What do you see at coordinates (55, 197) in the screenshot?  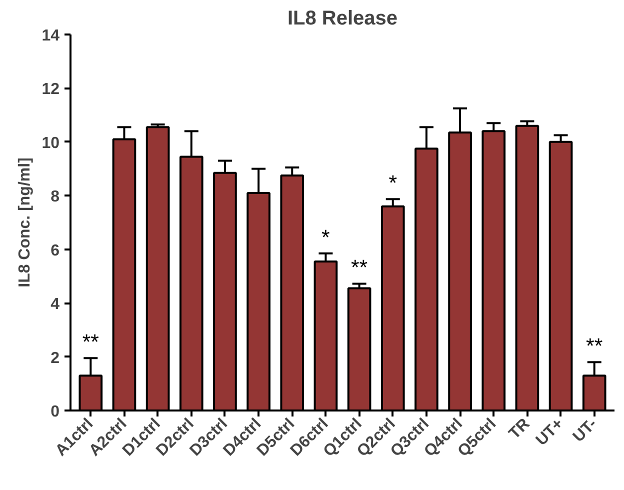 I see `y-tick-label: 8` at bounding box center [55, 197].